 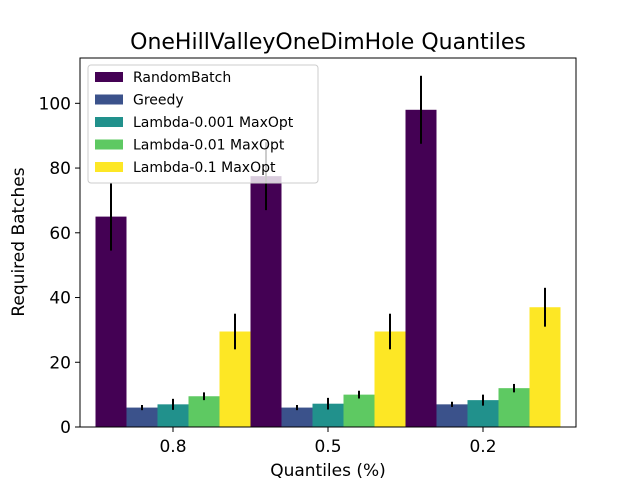 I want to click on y-tick-label: 20, so click(x=60, y=363).